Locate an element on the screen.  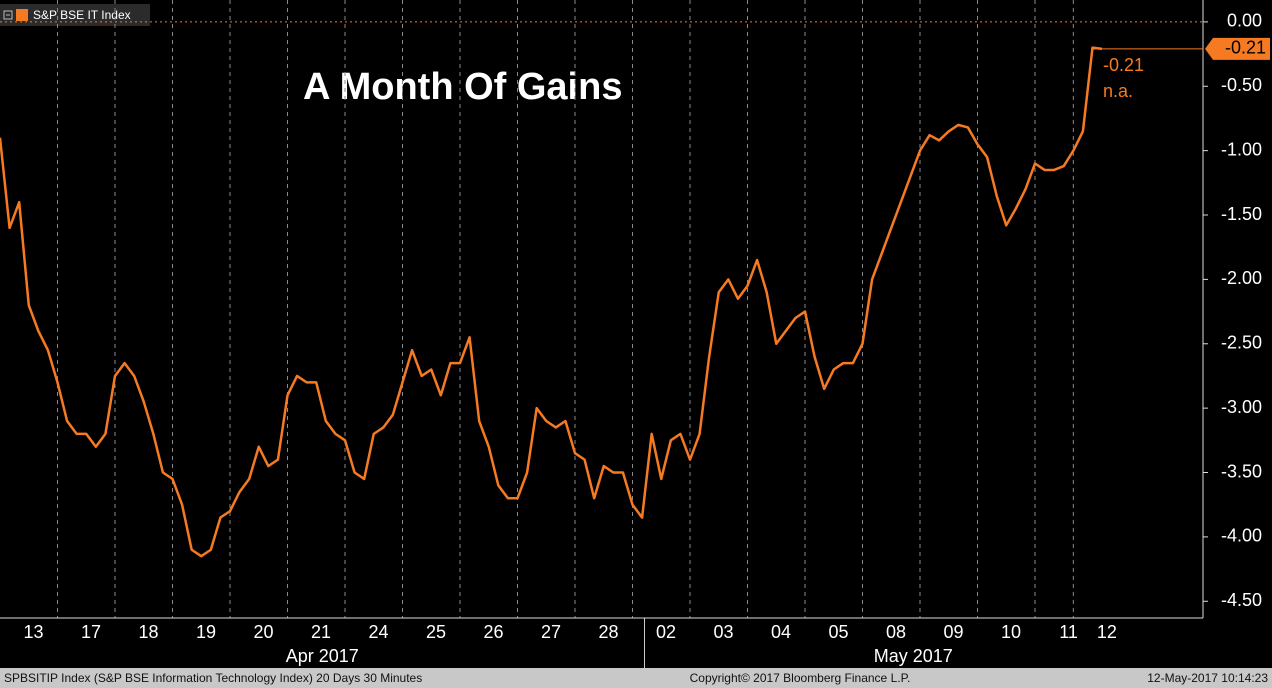
x-tick-label: 10 is located at coordinates (1011, 632).